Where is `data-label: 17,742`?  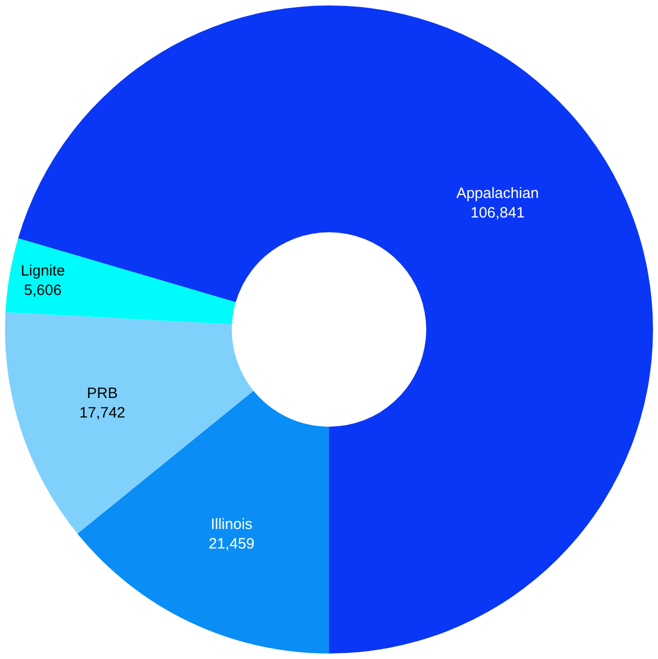
data-label: 17,742 is located at coordinates (102, 413).